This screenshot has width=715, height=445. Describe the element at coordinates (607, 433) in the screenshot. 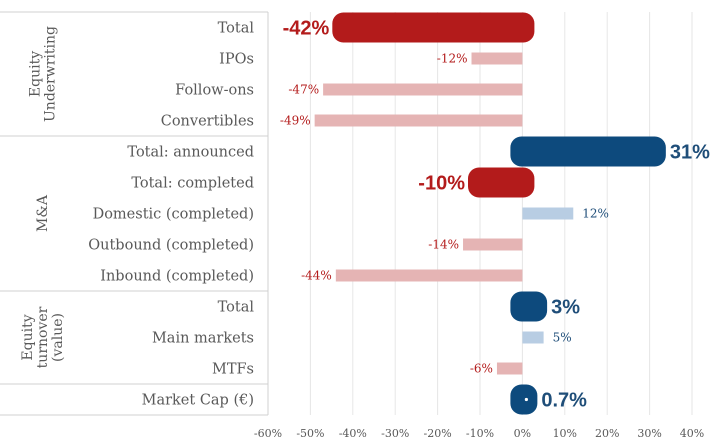

I see `x-tick-label: 20%` at that location.